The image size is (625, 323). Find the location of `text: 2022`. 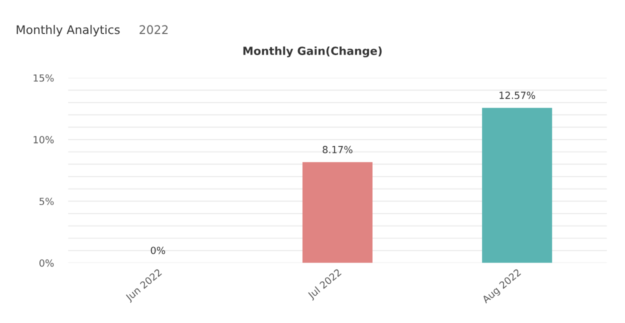

text: 2022 is located at coordinates (154, 29).